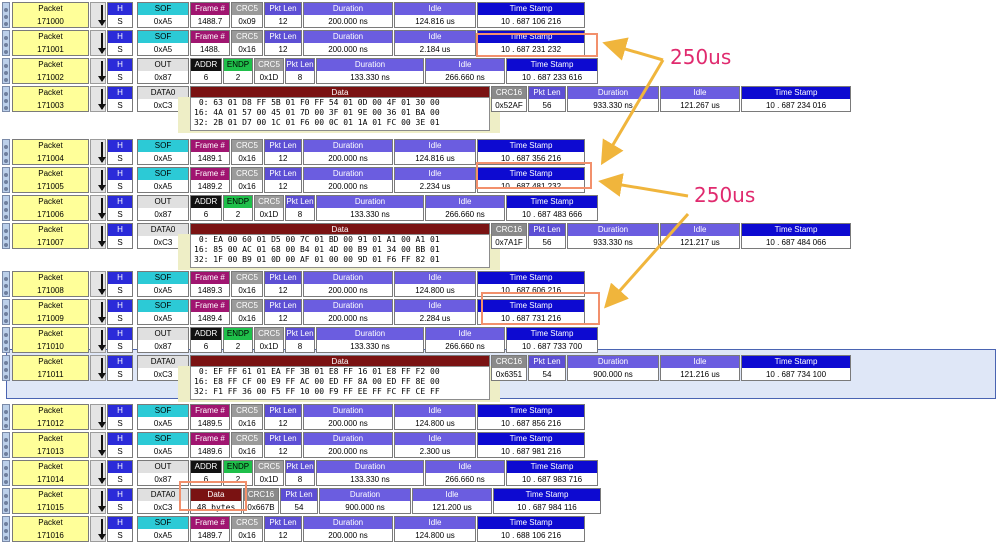  I want to click on packet-number: Packet 171004, so click(50, 152).